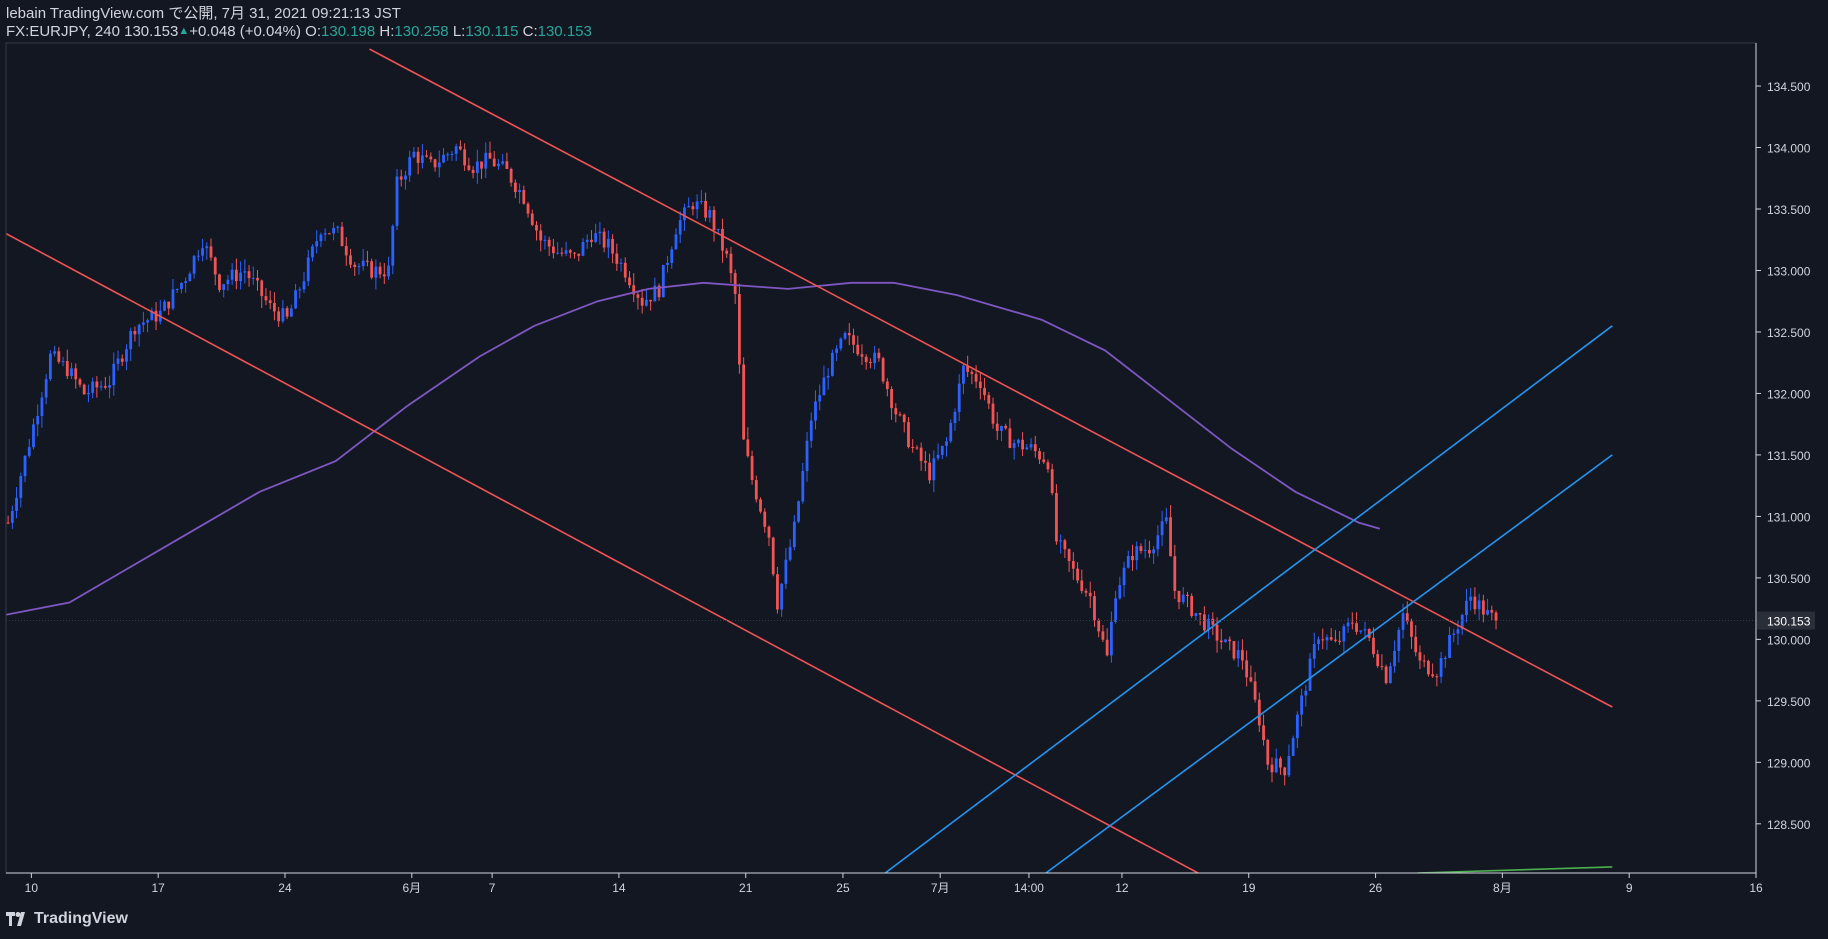  Describe the element at coordinates (67, 919) in the screenshot. I see `brand: TradingView` at that location.